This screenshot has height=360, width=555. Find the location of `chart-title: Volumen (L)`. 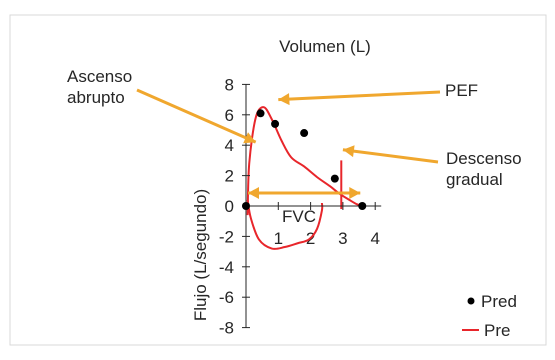

chart-title: Volumen (L) is located at coordinates (325, 46).